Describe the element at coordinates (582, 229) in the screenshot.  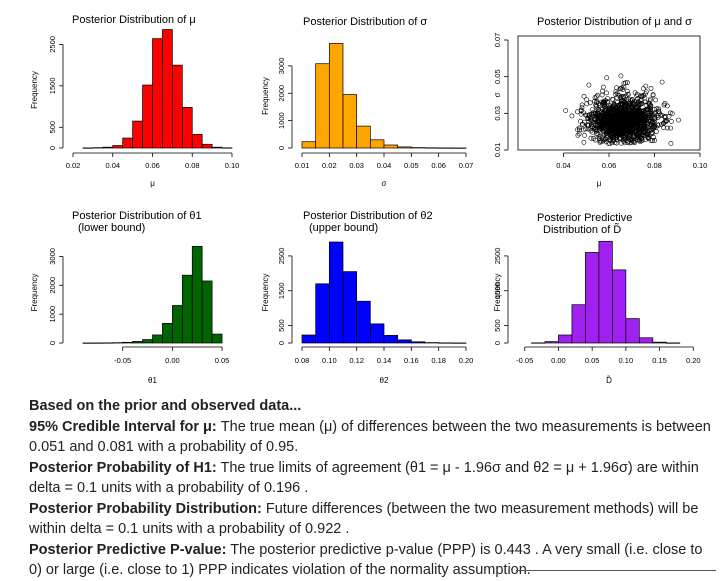
I see `chart-subtitle: Distribution of D̃` at that location.